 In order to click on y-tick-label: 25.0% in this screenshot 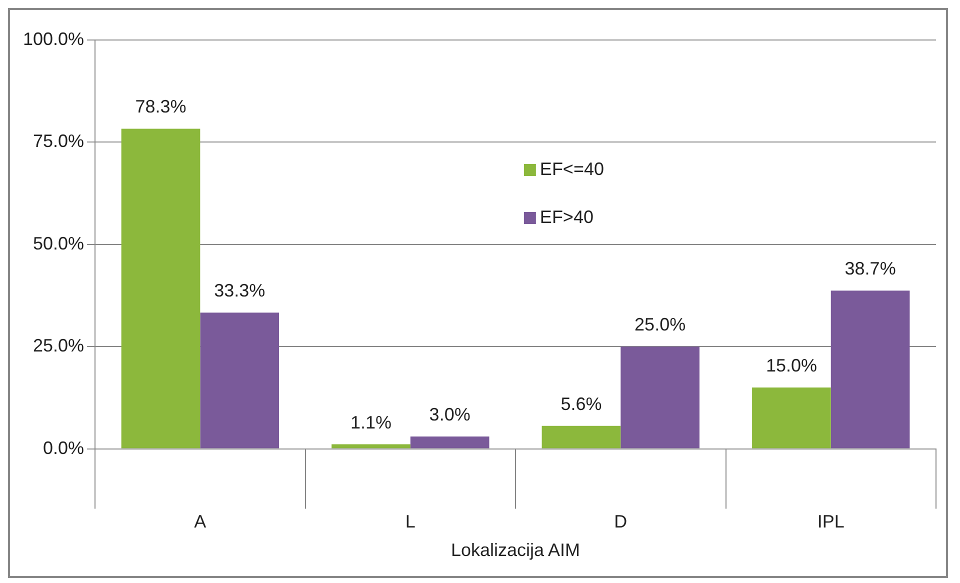, I will do `click(58, 346)`.